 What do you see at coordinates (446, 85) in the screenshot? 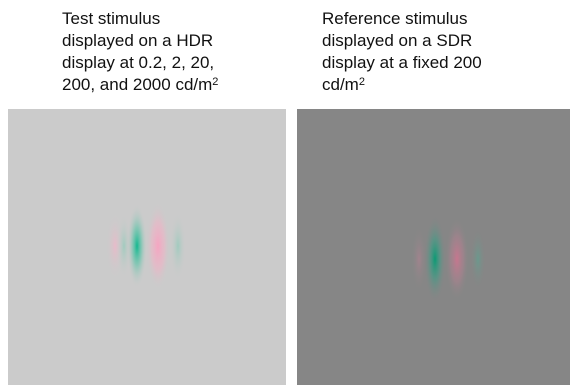
I see `caption-line: cd/m2` at bounding box center [446, 85].